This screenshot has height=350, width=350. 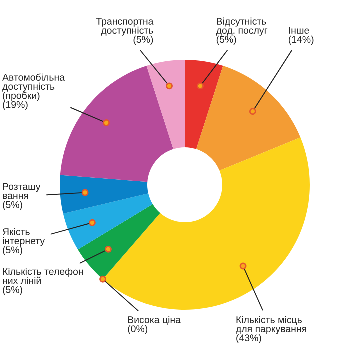 What do you see at coordinates (34, 88) in the screenshot?
I see `slice-label: Автомобільна доступність (пробки)` at bounding box center [34, 88].